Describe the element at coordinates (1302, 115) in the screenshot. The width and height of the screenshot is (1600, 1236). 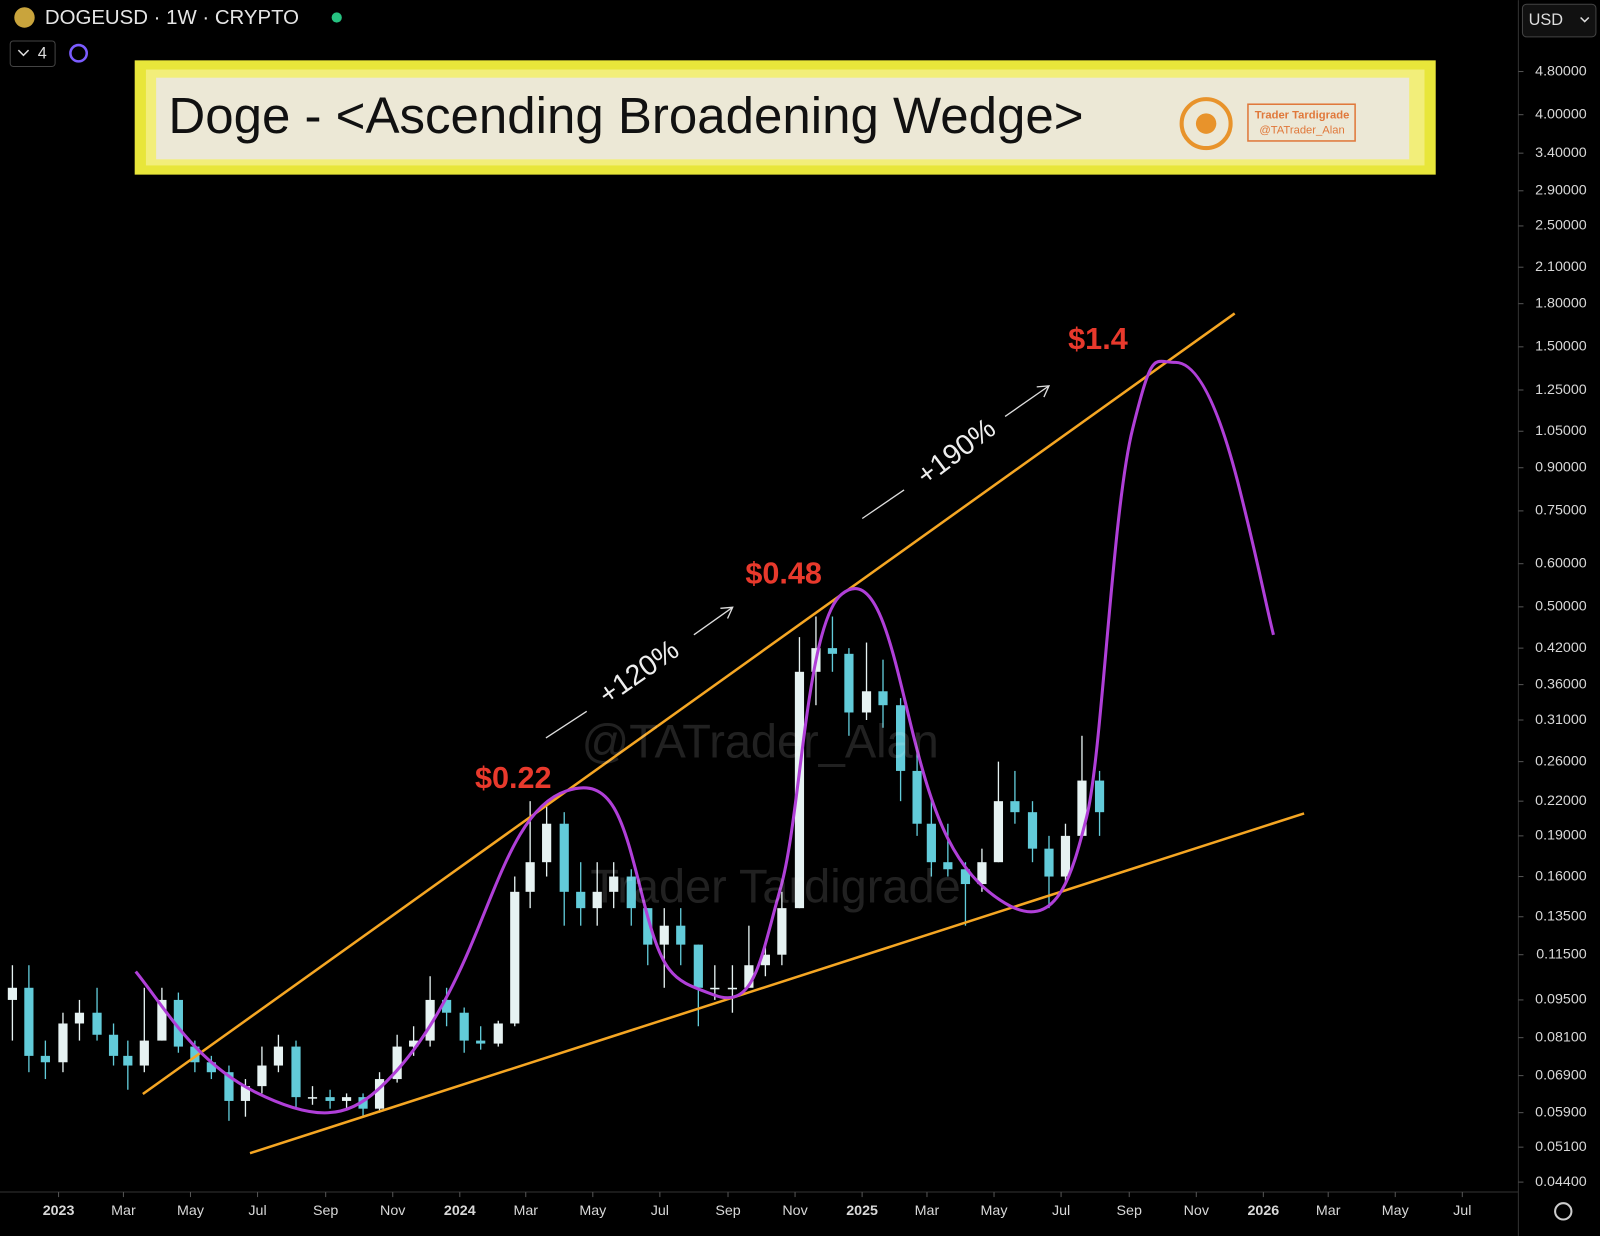
I see `logo-text: Trader Tardigrade` at that location.